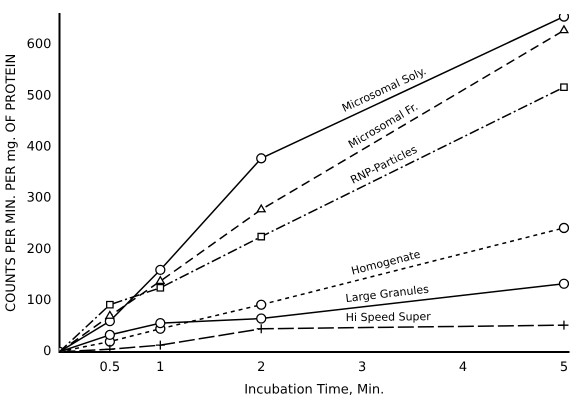 Image resolution: width=579 pixels, height=402 pixels. I want to click on y-tick-label: 100, so click(39, 300).